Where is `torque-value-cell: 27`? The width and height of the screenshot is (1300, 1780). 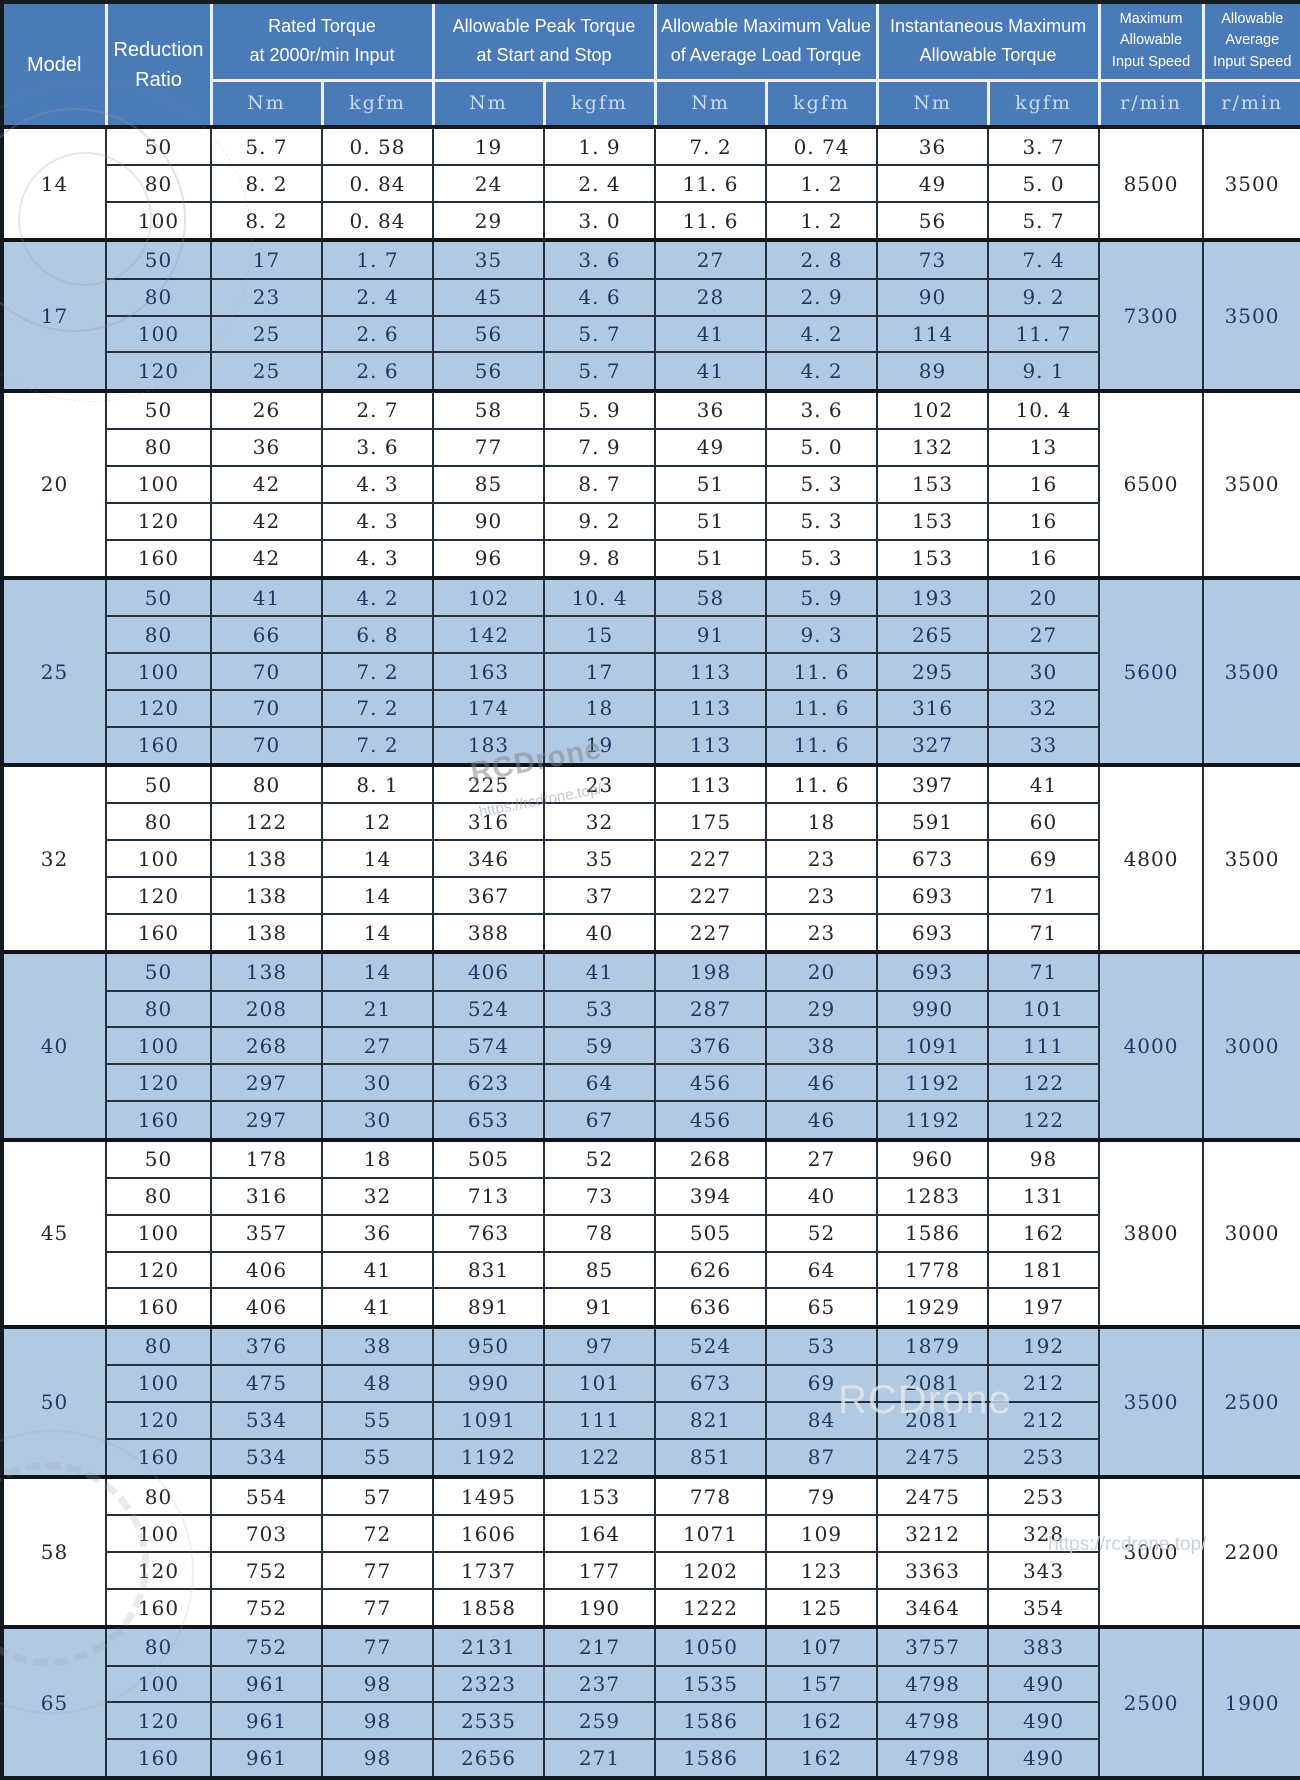
torque-value-cell: 27 is located at coordinates (377, 1046).